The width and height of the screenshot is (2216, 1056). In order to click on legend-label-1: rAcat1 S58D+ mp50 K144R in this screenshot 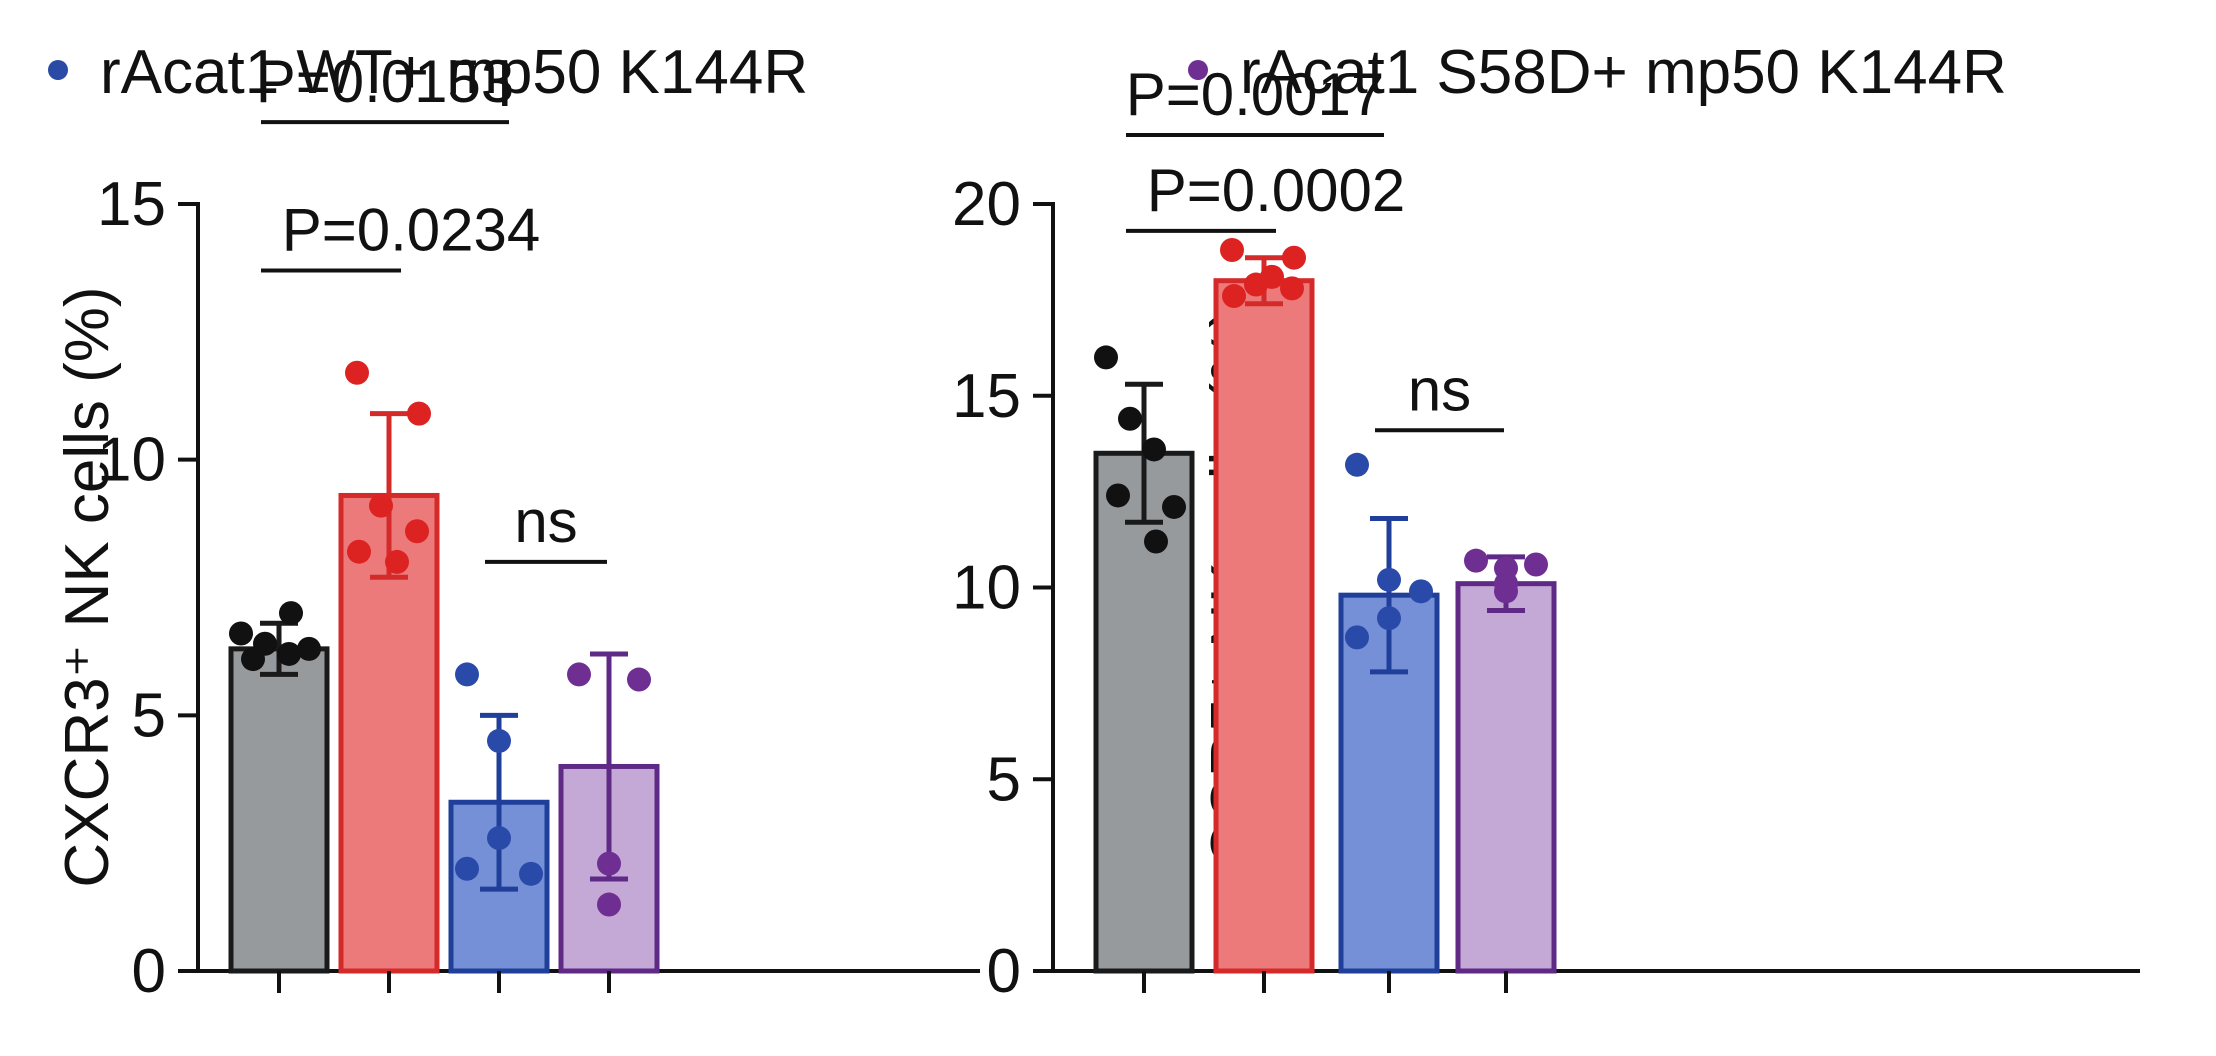, I will do `click(1623, 72)`.